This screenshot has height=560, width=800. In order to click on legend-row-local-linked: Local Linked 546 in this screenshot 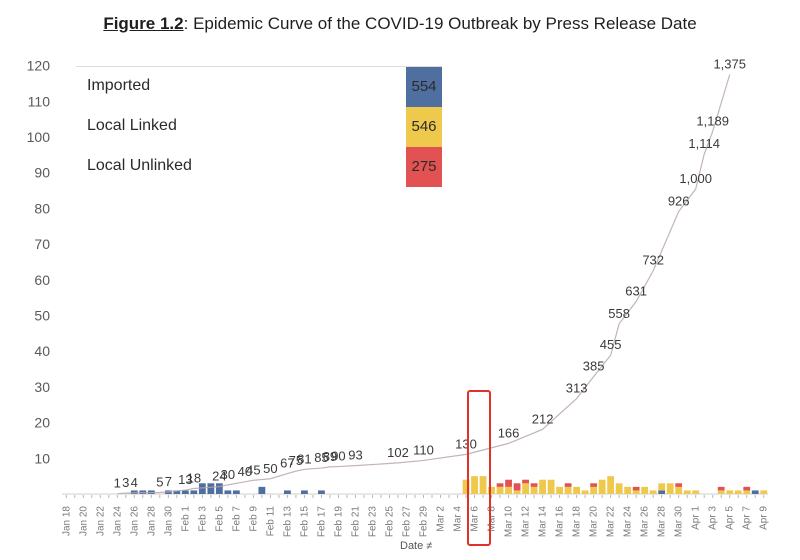, I will do `click(259, 127)`.